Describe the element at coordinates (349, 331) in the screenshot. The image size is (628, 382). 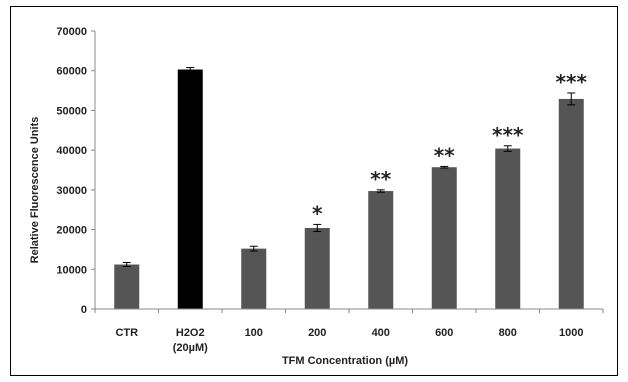
I see `x-axis: CTR H2O2 (20µM) 100 200 400 600 800 1000` at that location.